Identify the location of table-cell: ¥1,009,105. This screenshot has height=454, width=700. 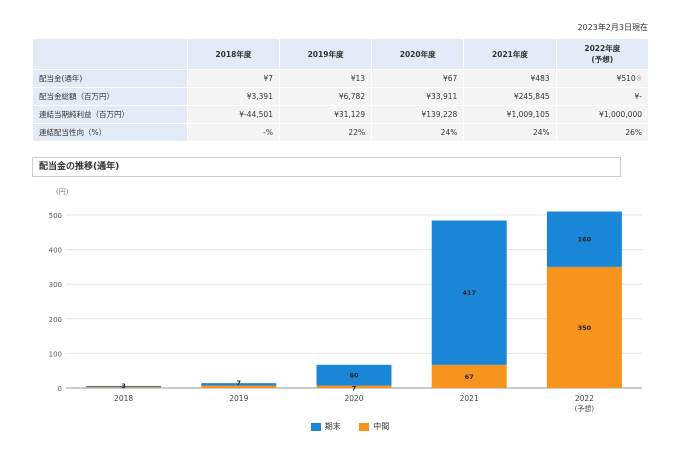
(510, 114).